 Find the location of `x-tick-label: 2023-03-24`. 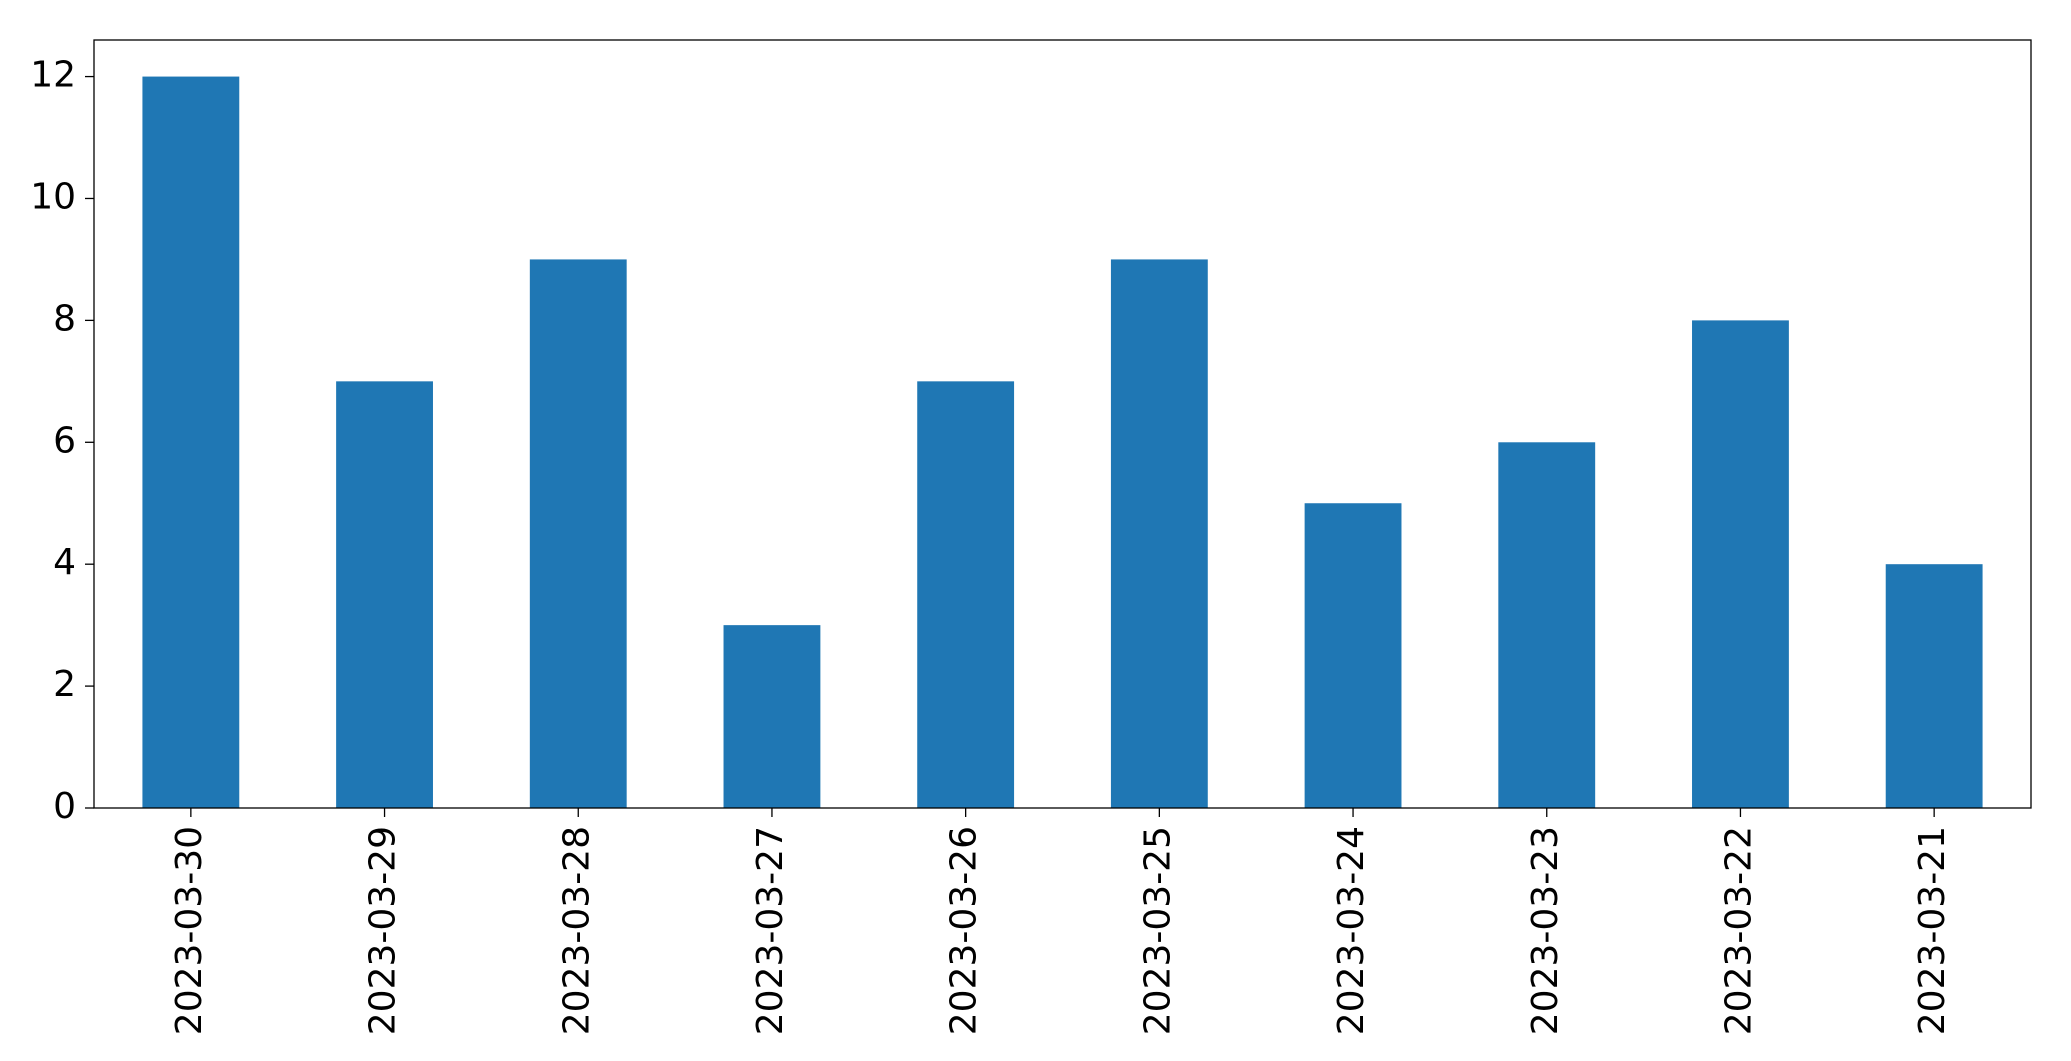

x-tick-label: 2023-03-24 is located at coordinates (1351, 930).